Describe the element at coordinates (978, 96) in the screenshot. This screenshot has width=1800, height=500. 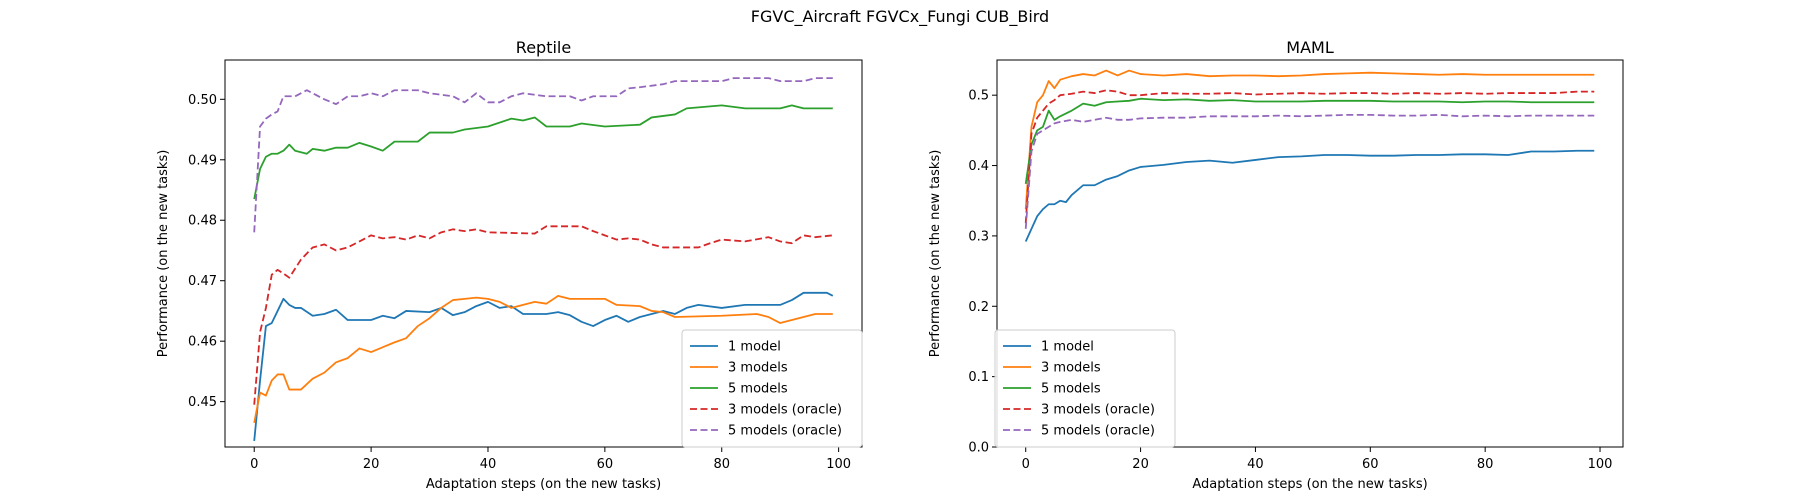
I see `y-tick-label: 0.5` at that location.